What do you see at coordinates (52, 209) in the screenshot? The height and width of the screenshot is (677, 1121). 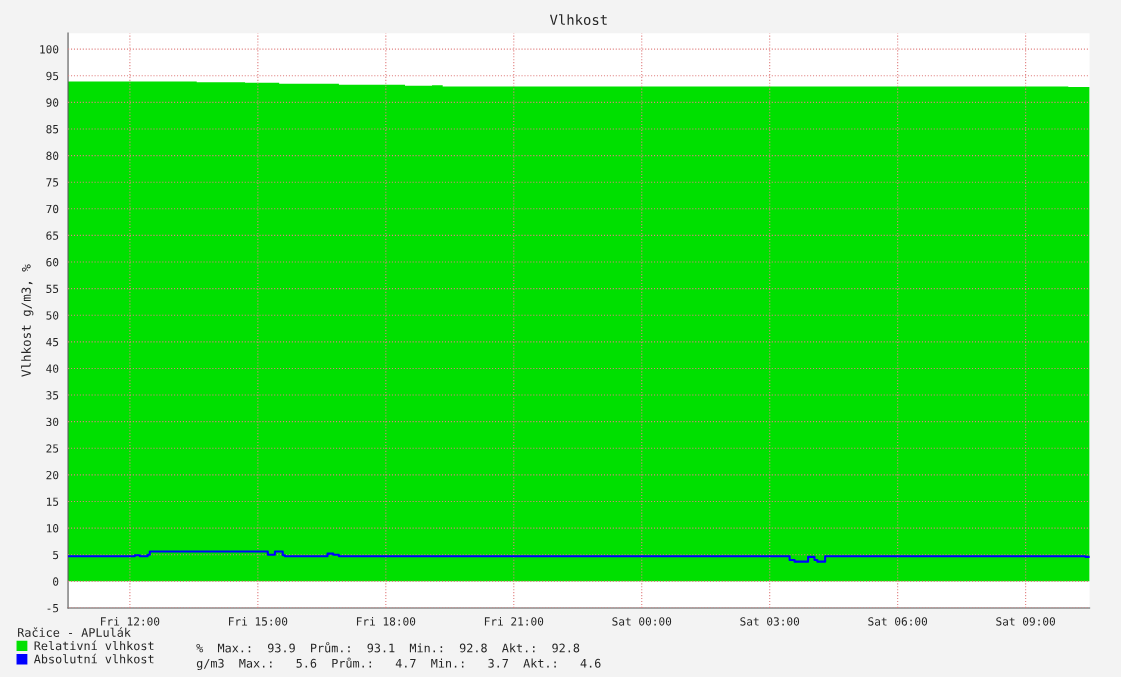 I see `y-tick-label: 70` at bounding box center [52, 209].